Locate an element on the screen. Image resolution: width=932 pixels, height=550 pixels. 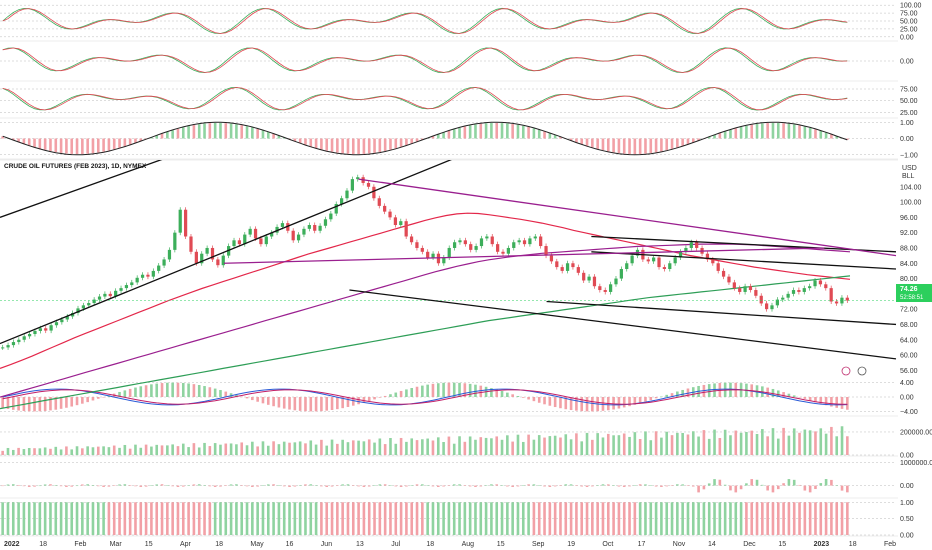
time-tick-4: 15 is located at coordinates (149, 544).